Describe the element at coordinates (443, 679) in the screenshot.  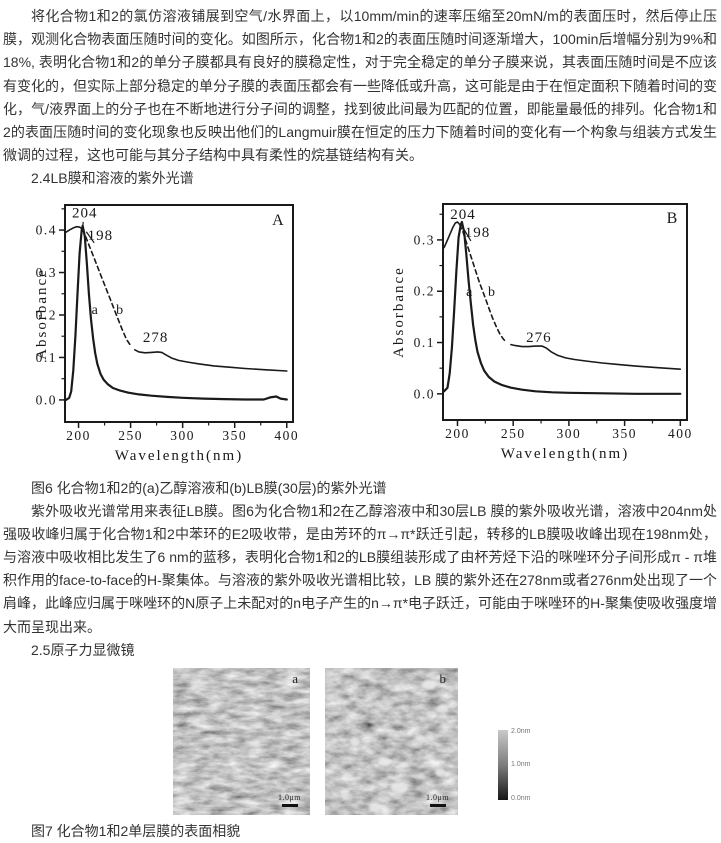
I see `afm-panel-label-b: b` at that location.